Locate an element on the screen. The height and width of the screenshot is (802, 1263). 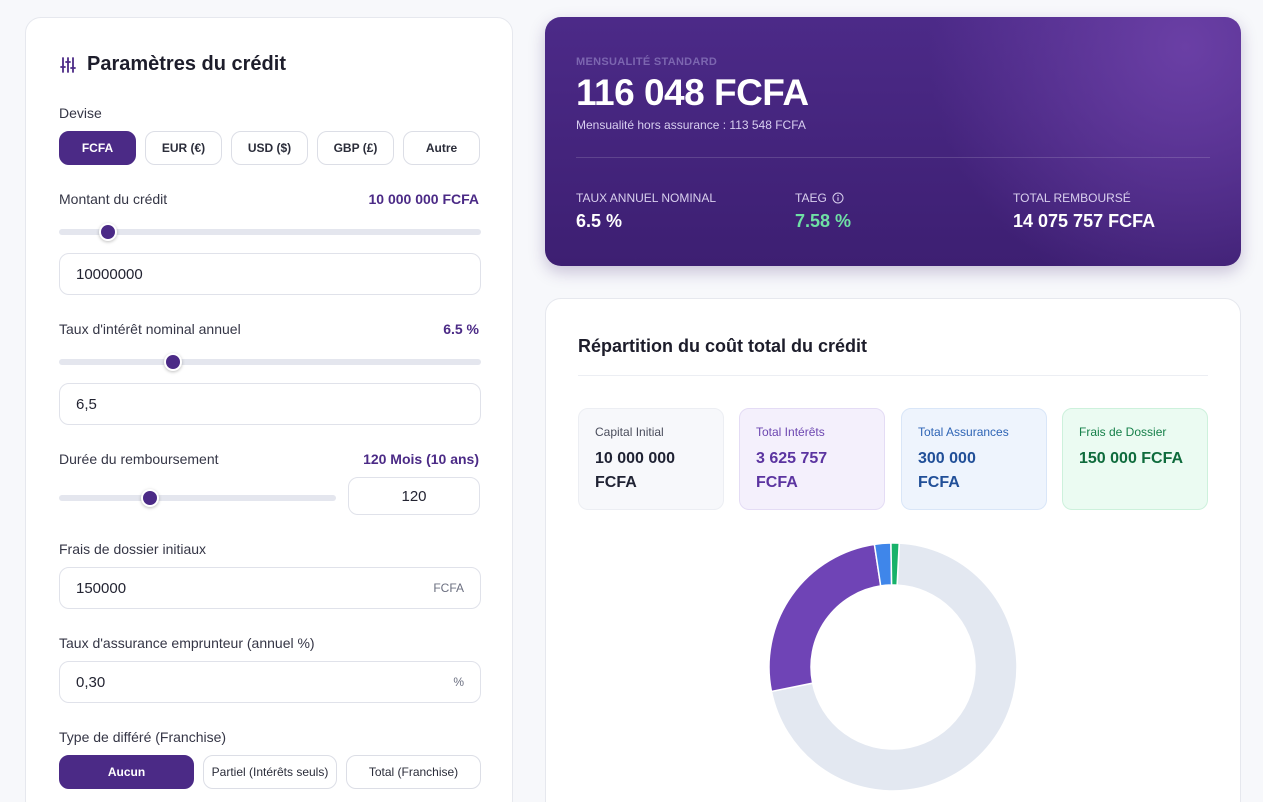
breakdown-divider is located at coordinates (893, 375).